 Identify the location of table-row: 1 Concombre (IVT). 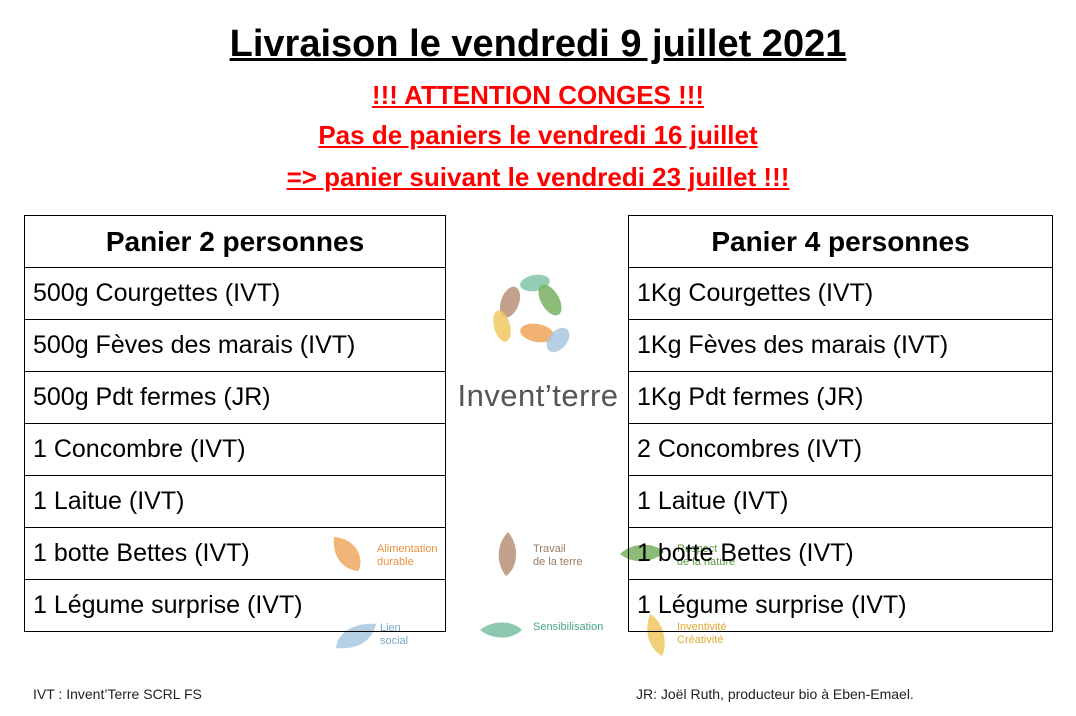
(235, 449).